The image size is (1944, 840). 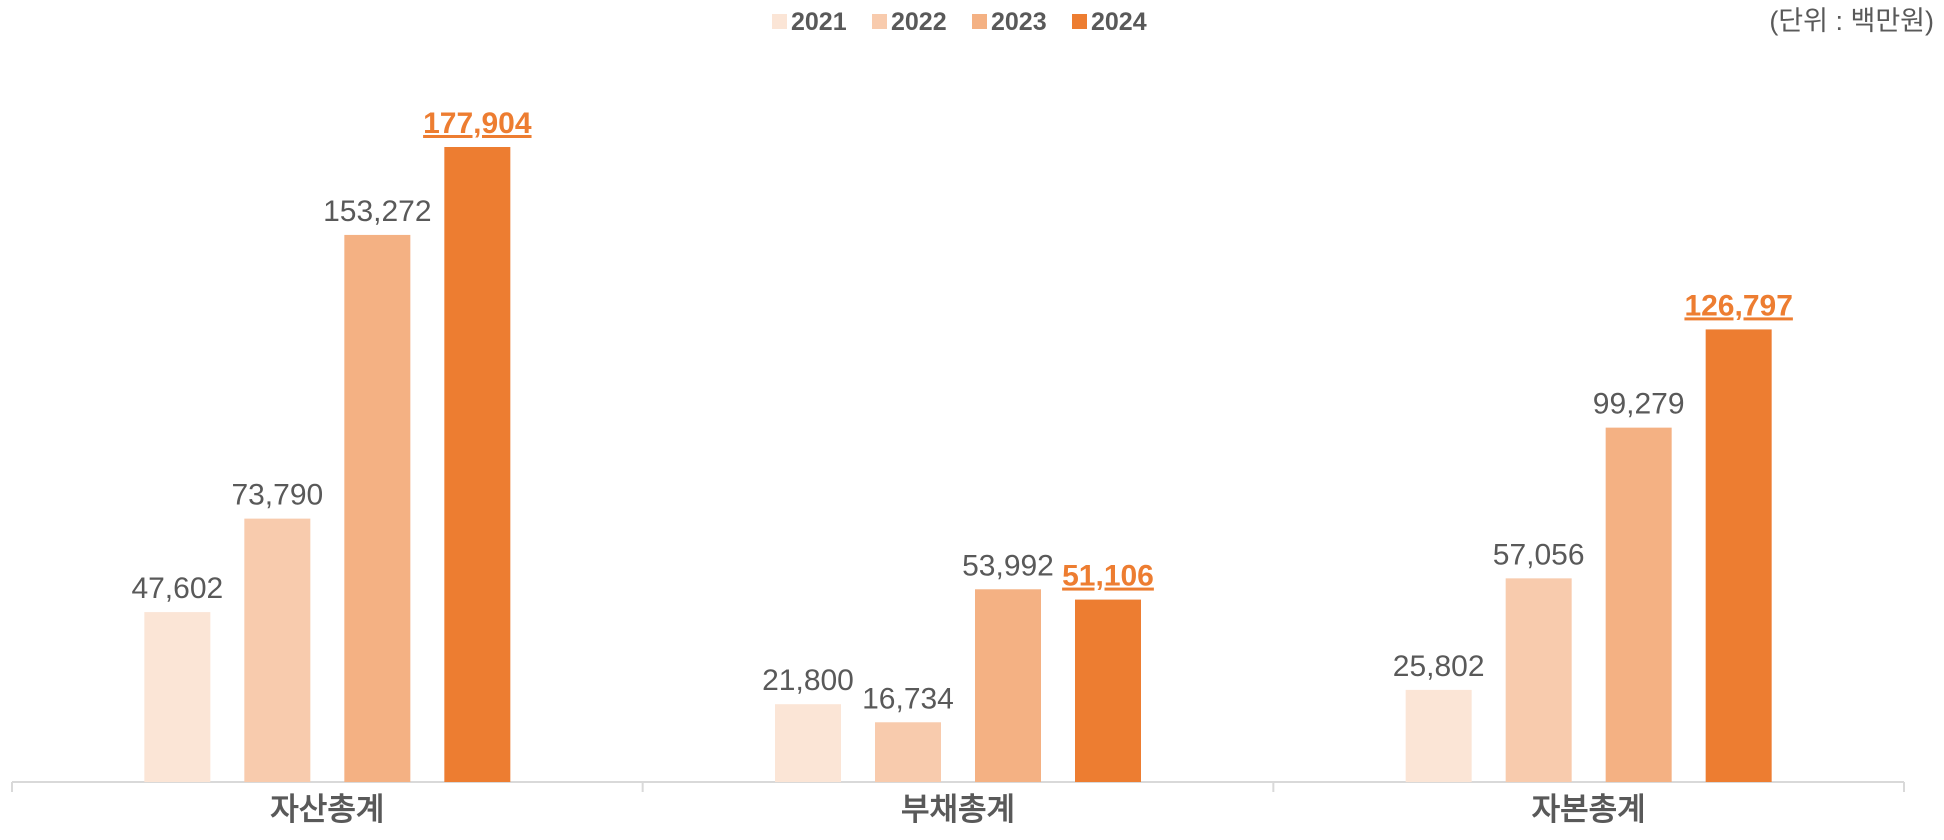 What do you see at coordinates (477, 123) in the screenshot?
I see `value-label: 177,904` at bounding box center [477, 123].